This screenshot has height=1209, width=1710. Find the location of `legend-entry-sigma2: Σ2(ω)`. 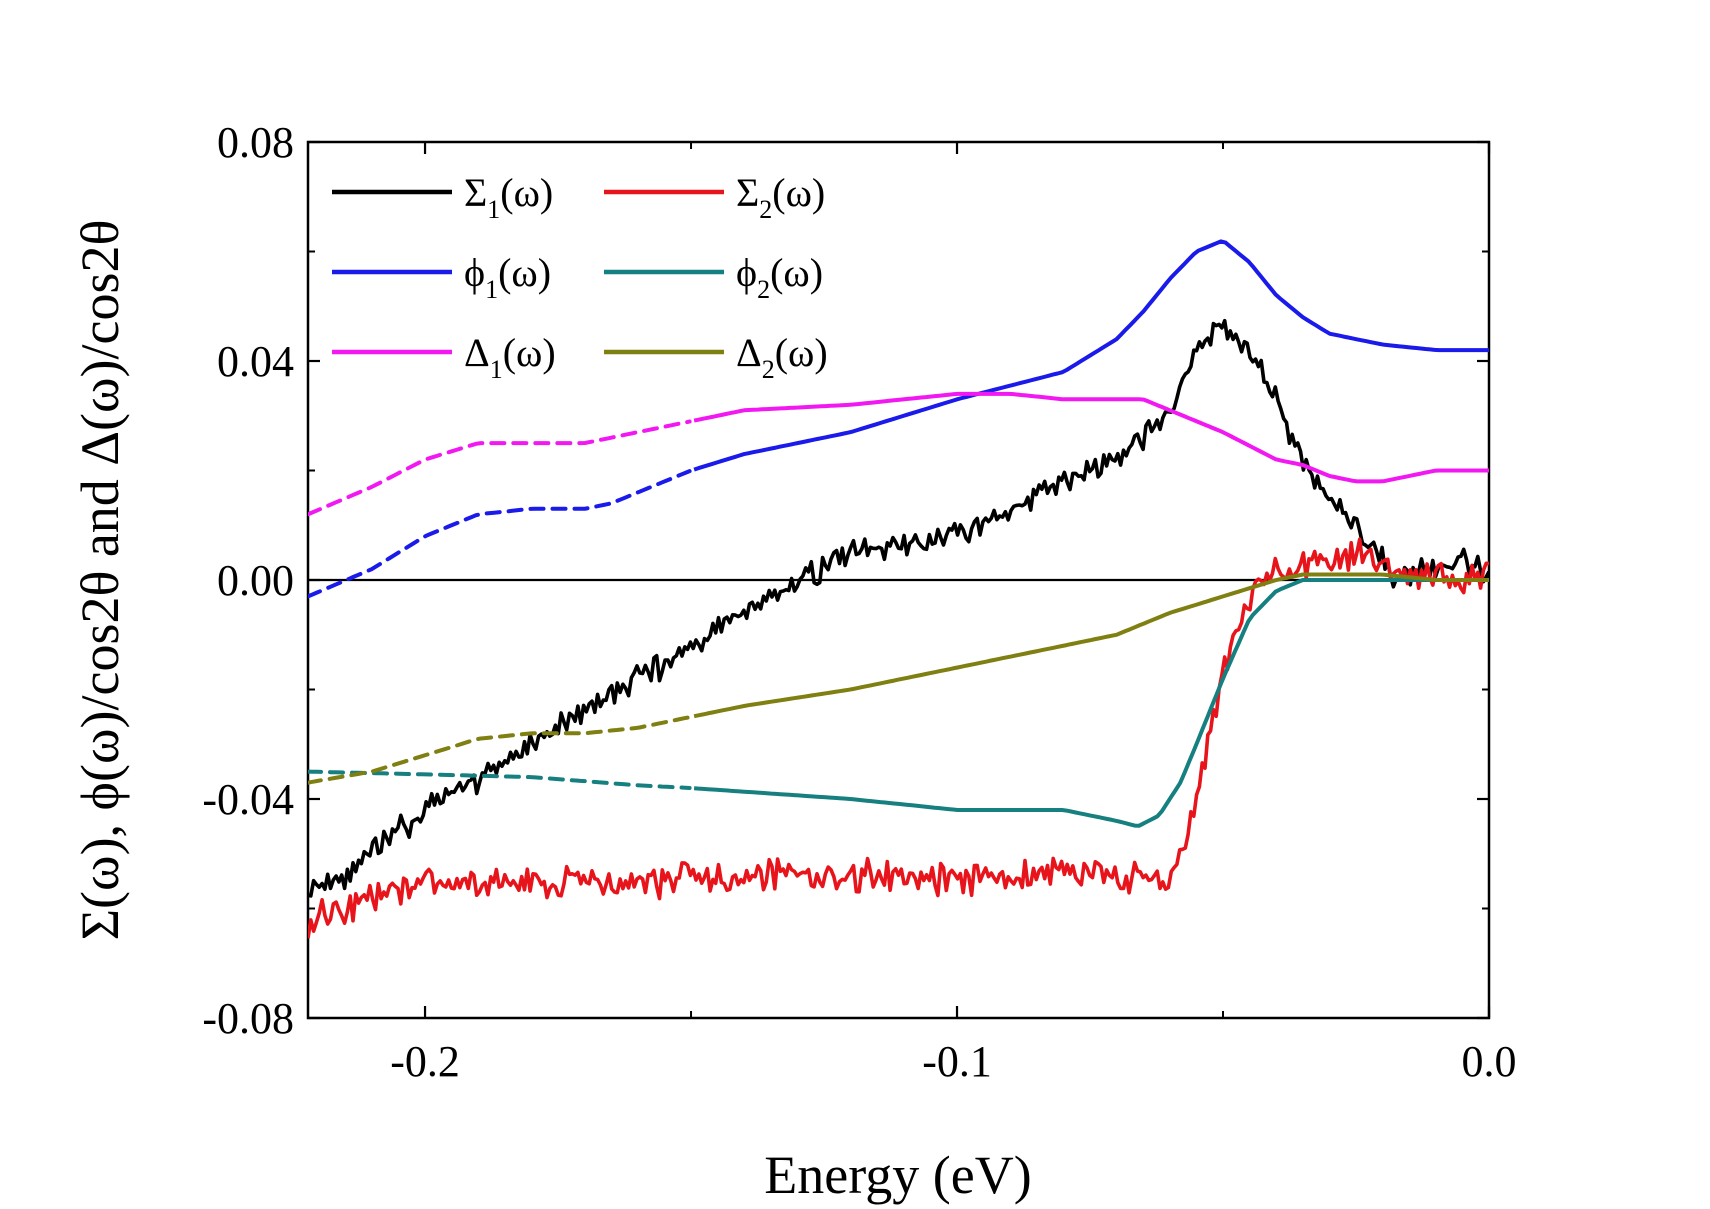

legend-entry-sigma2: Σ2(ω) is located at coordinates (714, 197).